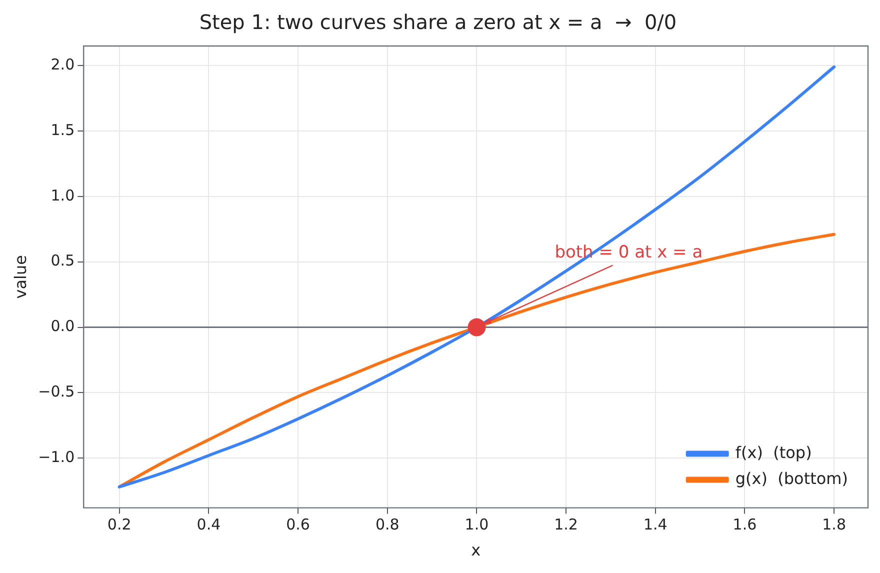 The image size is (880, 573). What do you see at coordinates (773, 452) in the screenshot?
I see `legend-label: f(x) (top)` at bounding box center [773, 452].